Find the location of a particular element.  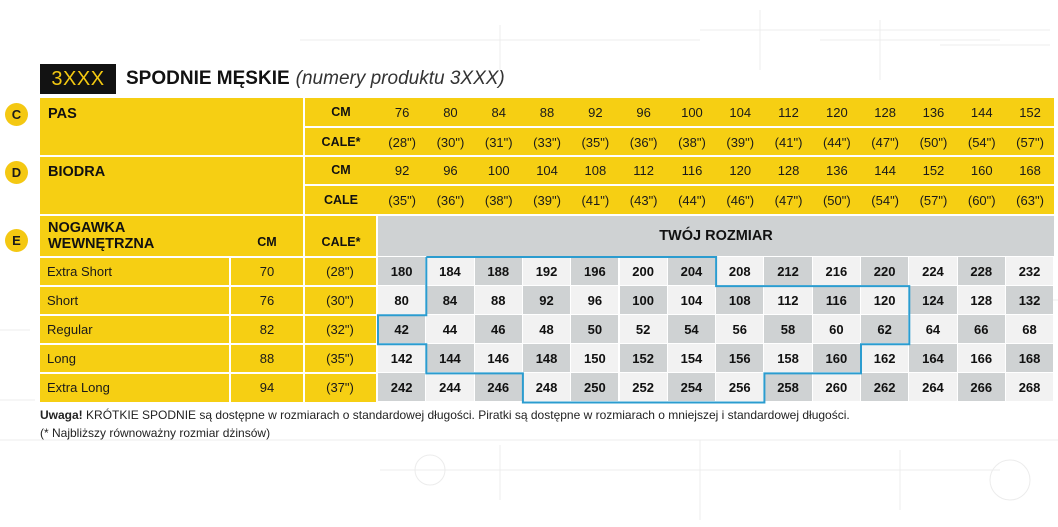

size-cell: 168 is located at coordinates (1029, 358).